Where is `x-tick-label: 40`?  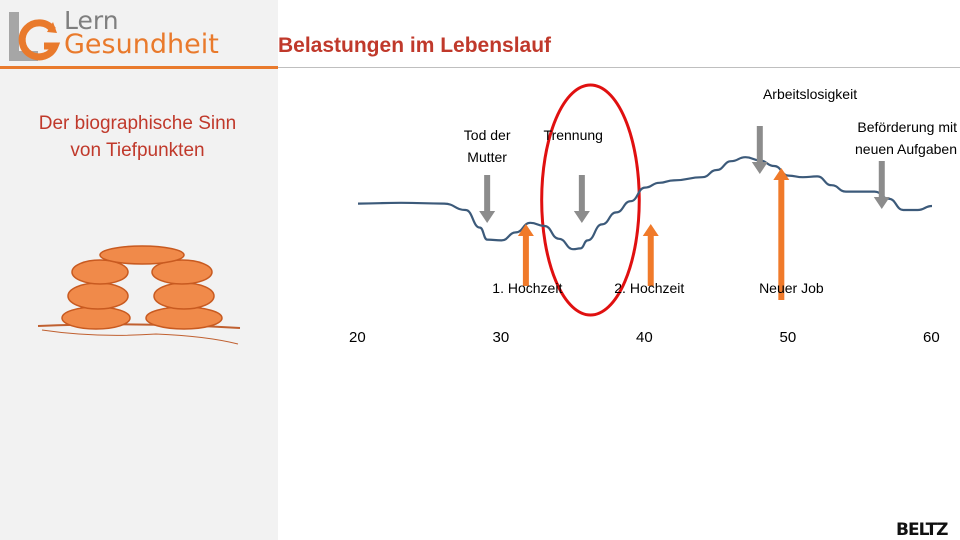
x-tick-label: 40 is located at coordinates (644, 337).